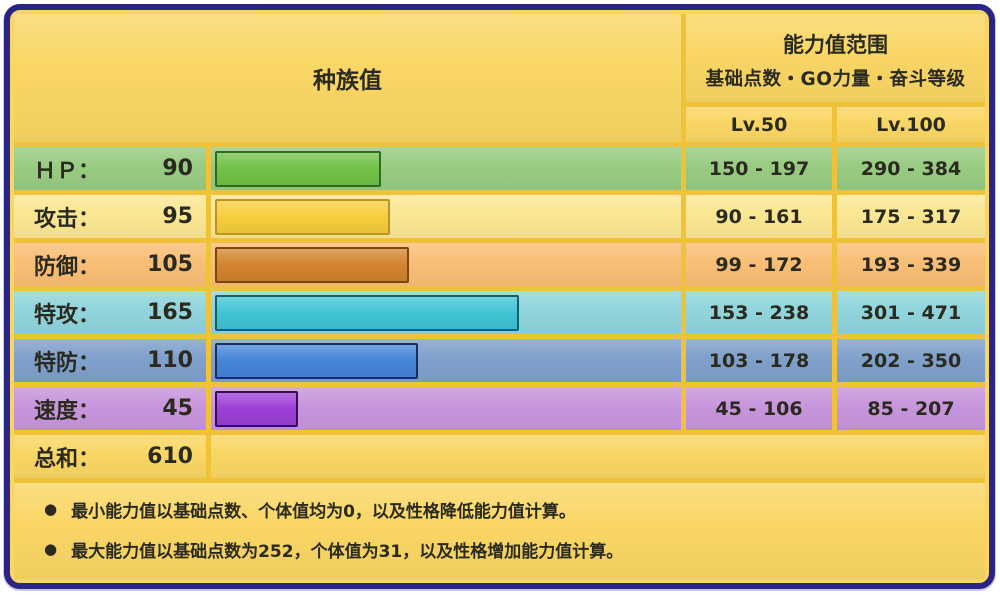  What do you see at coordinates (911, 312) in the screenshot?
I see `stat-range-lv100: 301 - 471` at bounding box center [911, 312].